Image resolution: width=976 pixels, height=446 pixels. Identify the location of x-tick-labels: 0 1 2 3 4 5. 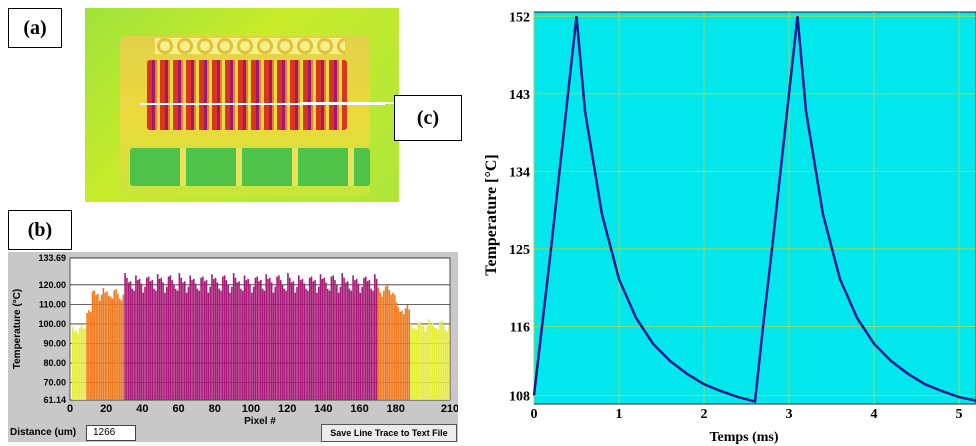
(747, 414).